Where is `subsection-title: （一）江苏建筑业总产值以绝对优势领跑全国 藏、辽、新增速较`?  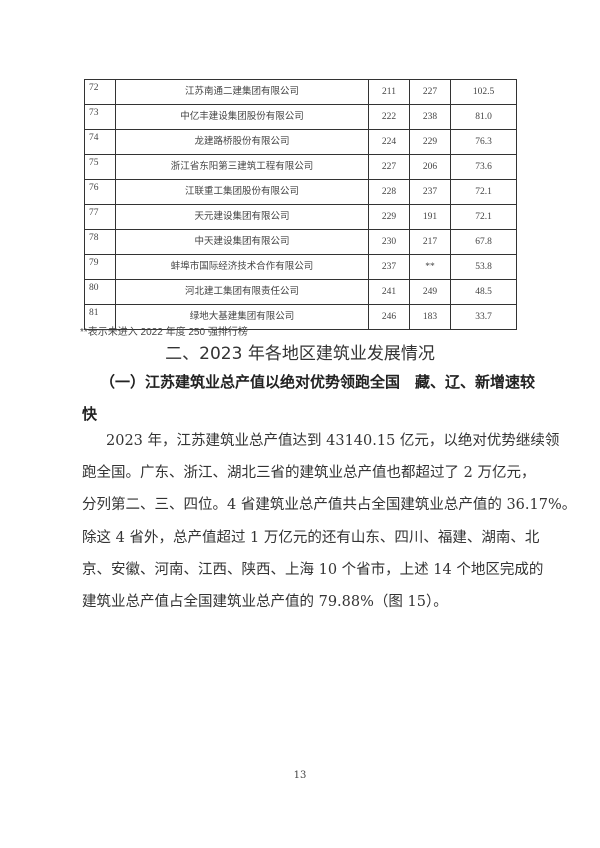
subsection-title: （一）江苏建筑业总产值以绝对优势领跑全国 藏、辽、新增速较 is located at coordinates (318, 382).